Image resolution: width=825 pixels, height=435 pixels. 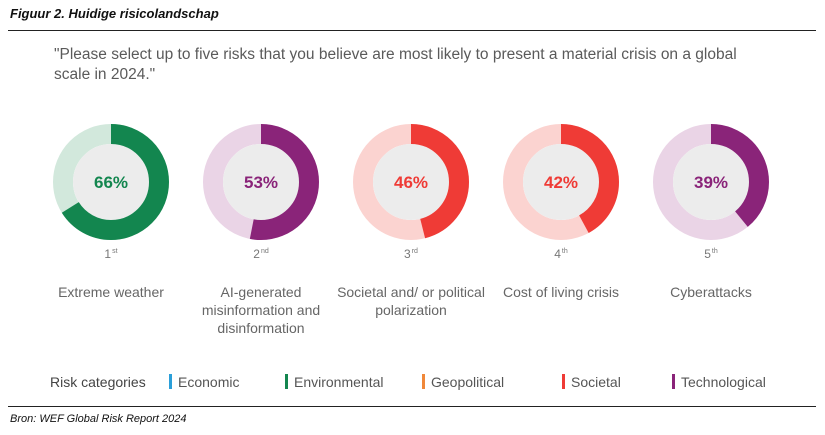 I want to click on rank-label: 1st, so click(x=111, y=254).